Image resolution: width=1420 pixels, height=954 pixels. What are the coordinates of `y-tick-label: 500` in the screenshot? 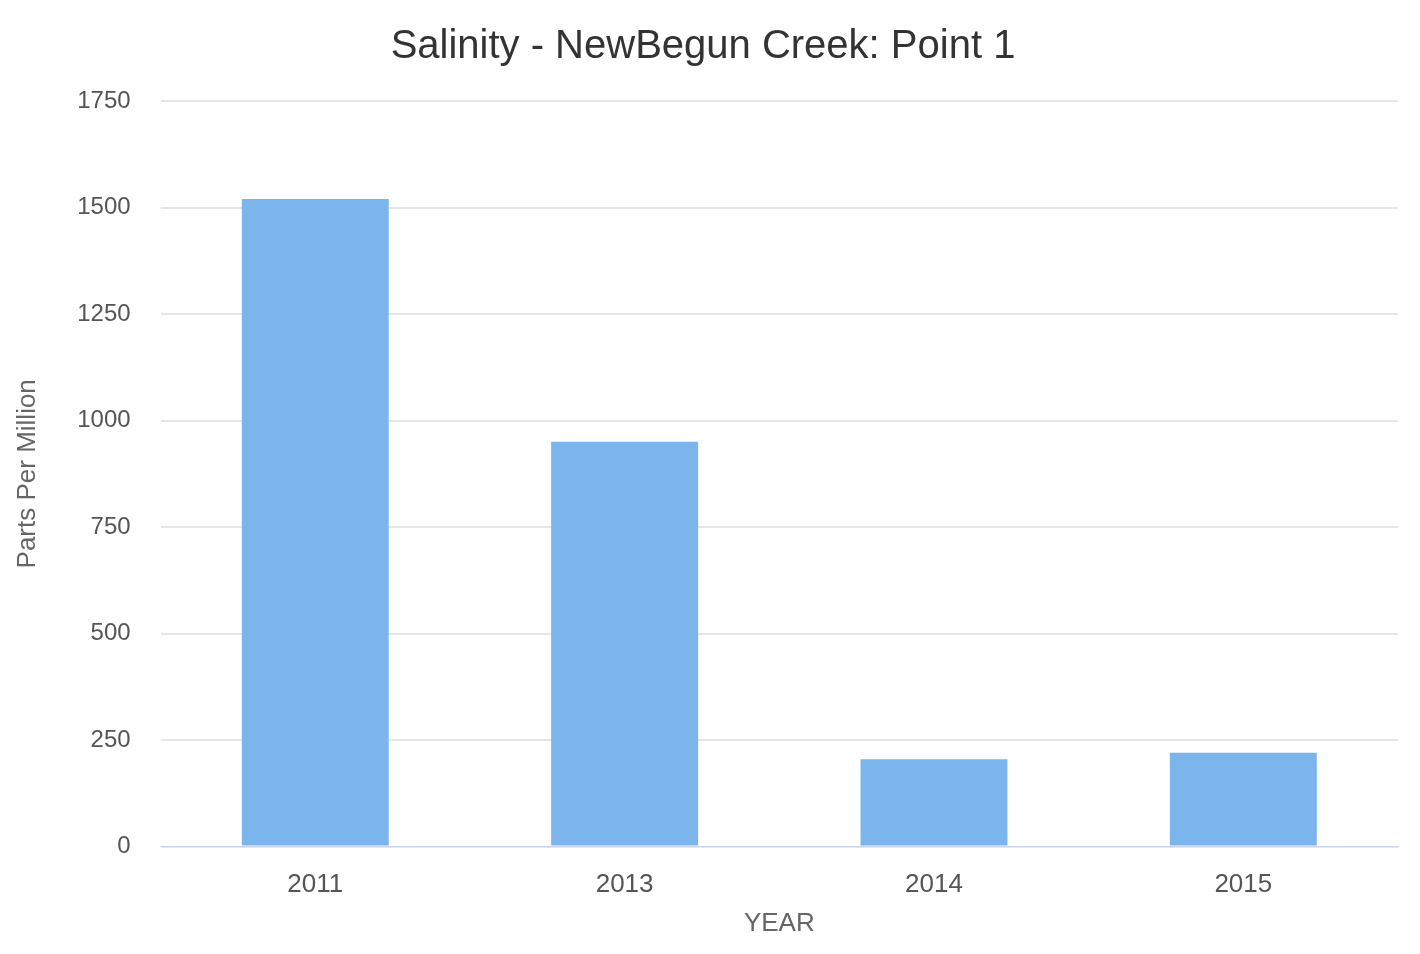 It's located at (110, 632).